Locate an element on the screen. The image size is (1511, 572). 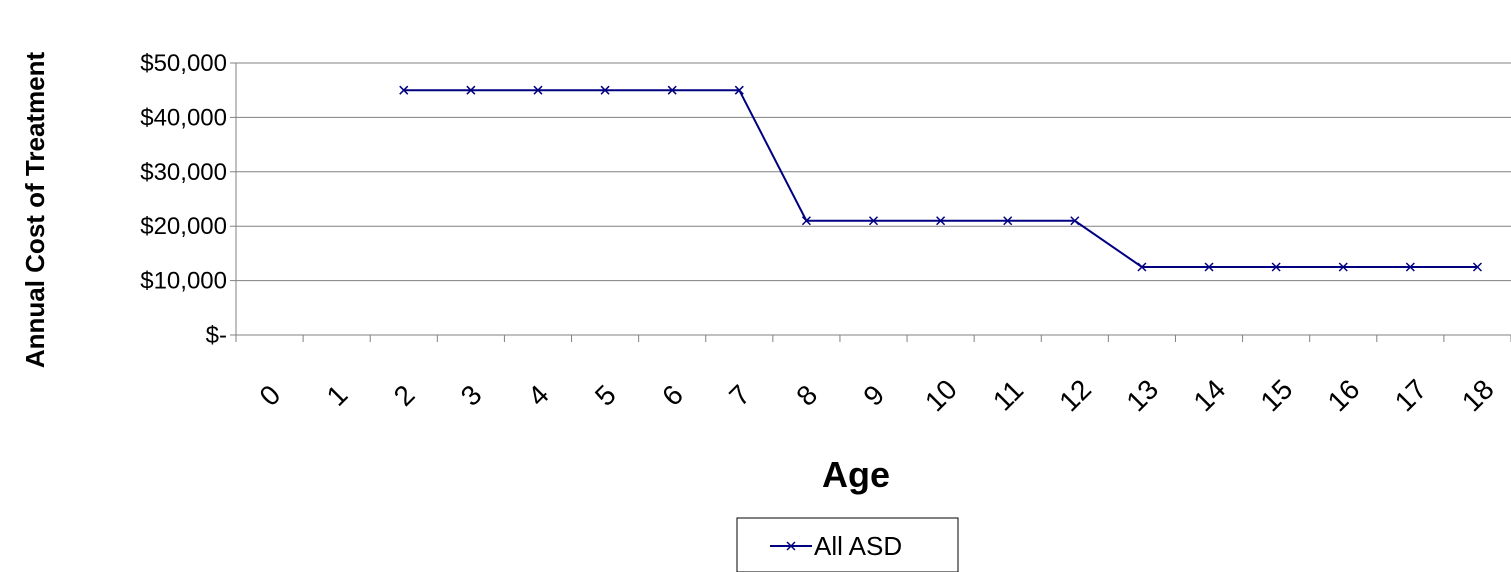
y-tick-label: $50,000 is located at coordinates (183, 63).